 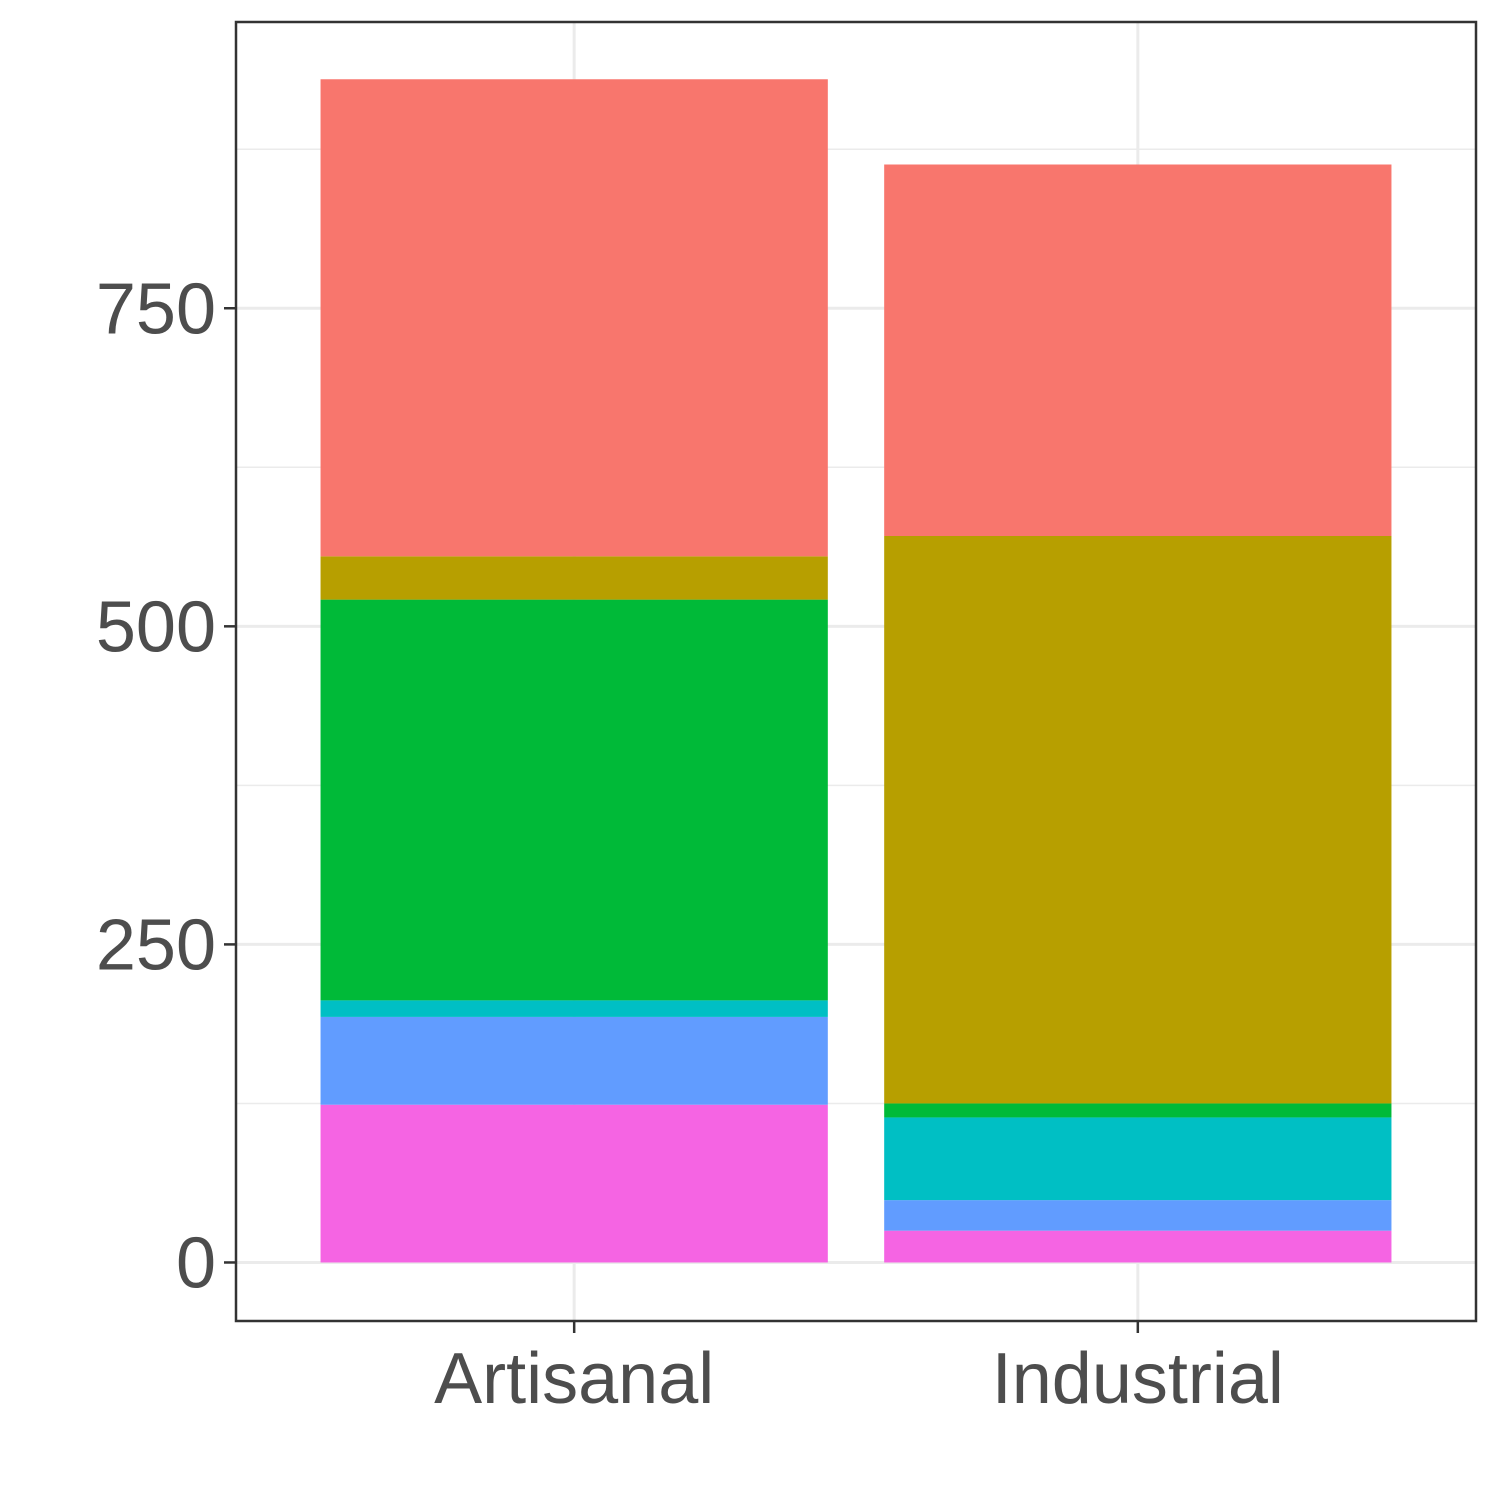 I want to click on y-tick-label: 250, so click(x=156, y=945).